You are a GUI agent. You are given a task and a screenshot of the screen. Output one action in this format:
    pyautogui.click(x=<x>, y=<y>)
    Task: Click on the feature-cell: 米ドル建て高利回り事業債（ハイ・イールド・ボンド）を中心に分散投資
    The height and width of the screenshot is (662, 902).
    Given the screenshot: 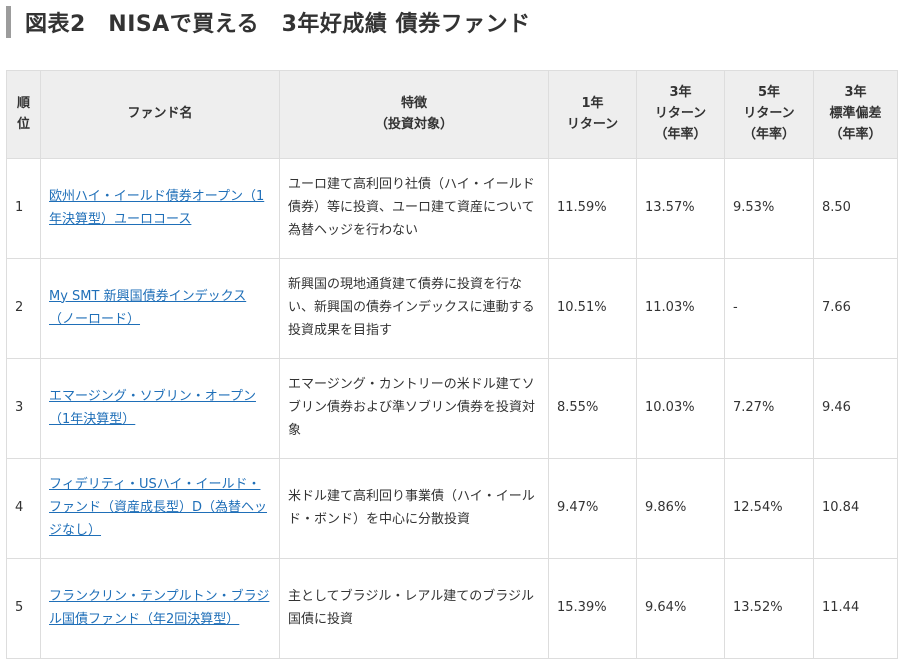 What is the action you would take?
    pyautogui.click(x=414, y=508)
    